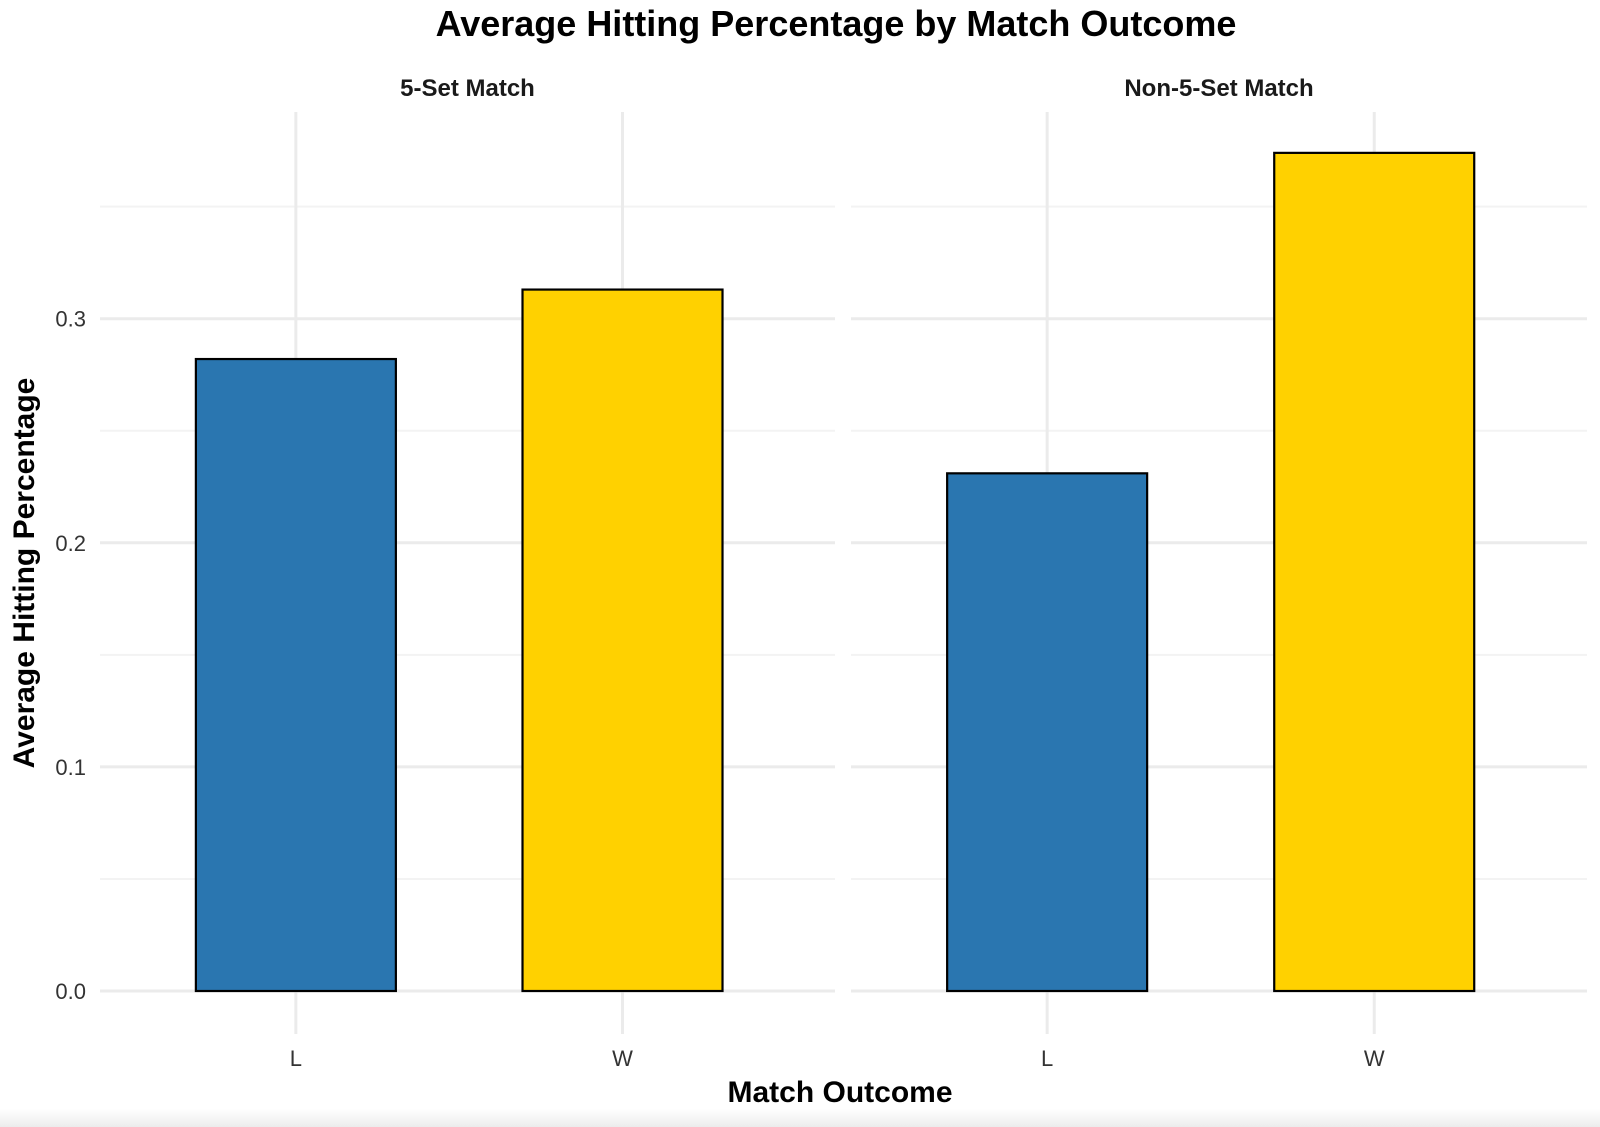 This screenshot has height=1127, width=1600. What do you see at coordinates (800, 1118) in the screenshot?
I see `window-bottom-edge` at bounding box center [800, 1118].